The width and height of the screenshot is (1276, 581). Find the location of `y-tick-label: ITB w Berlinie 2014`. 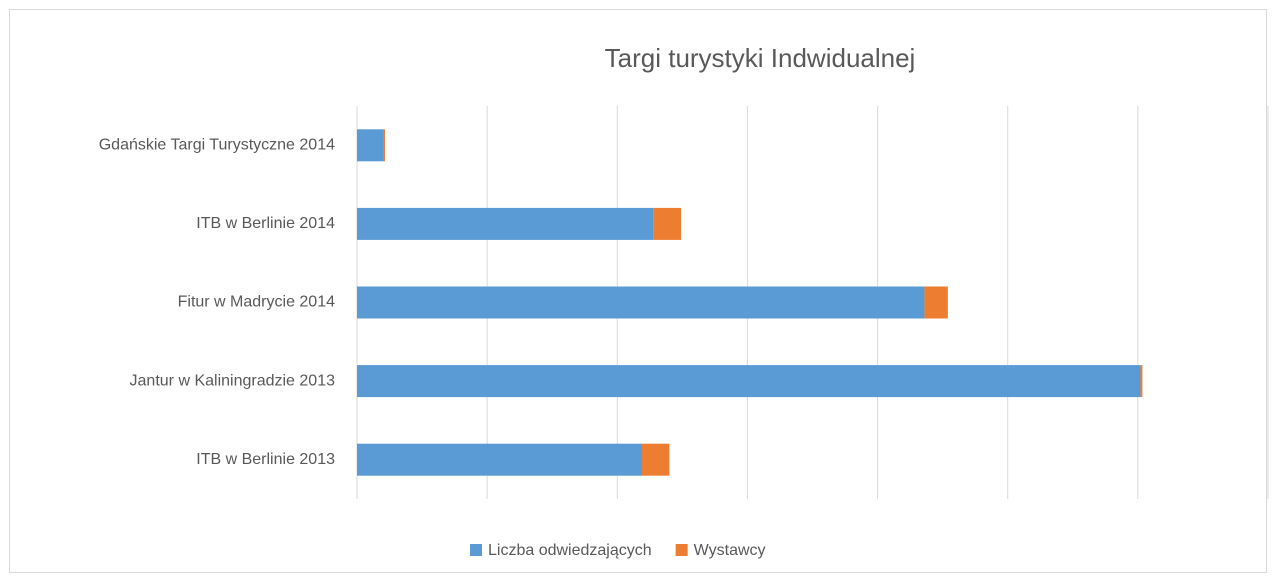

y-tick-label: ITB w Berlinie 2014 is located at coordinates (265, 223).